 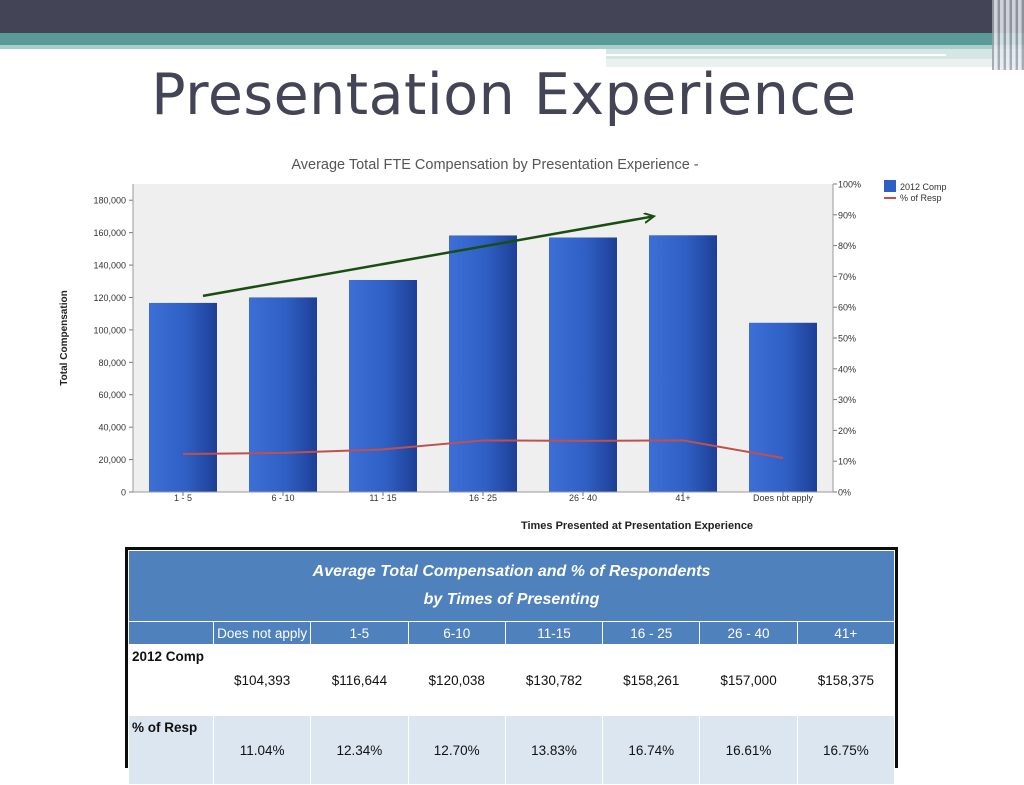 I want to click on slide-title: Presentation Experience, so click(x=504, y=95).